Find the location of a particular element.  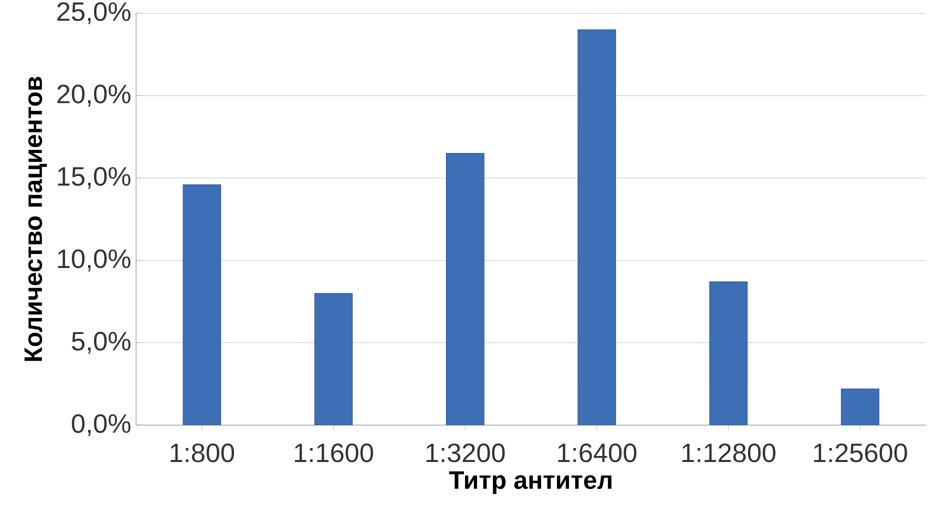

y-tick-label: 10,0% is located at coordinates (94, 260).